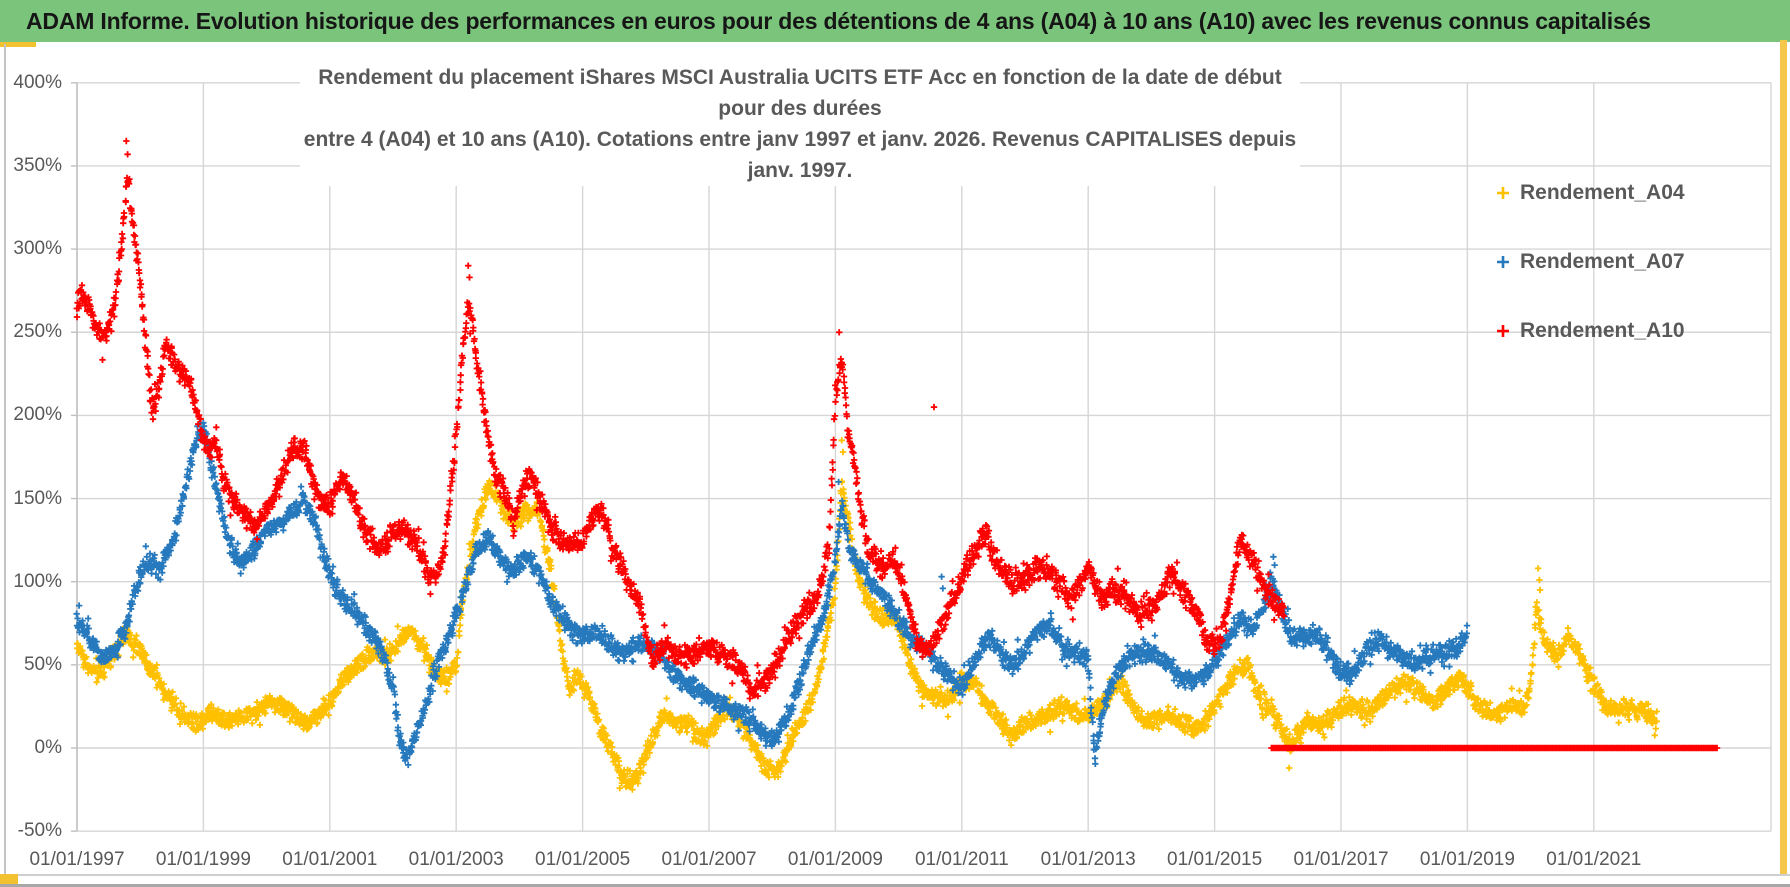 This screenshot has height=887, width=1790. I want to click on window-bottom-edge, so click(895, 885).